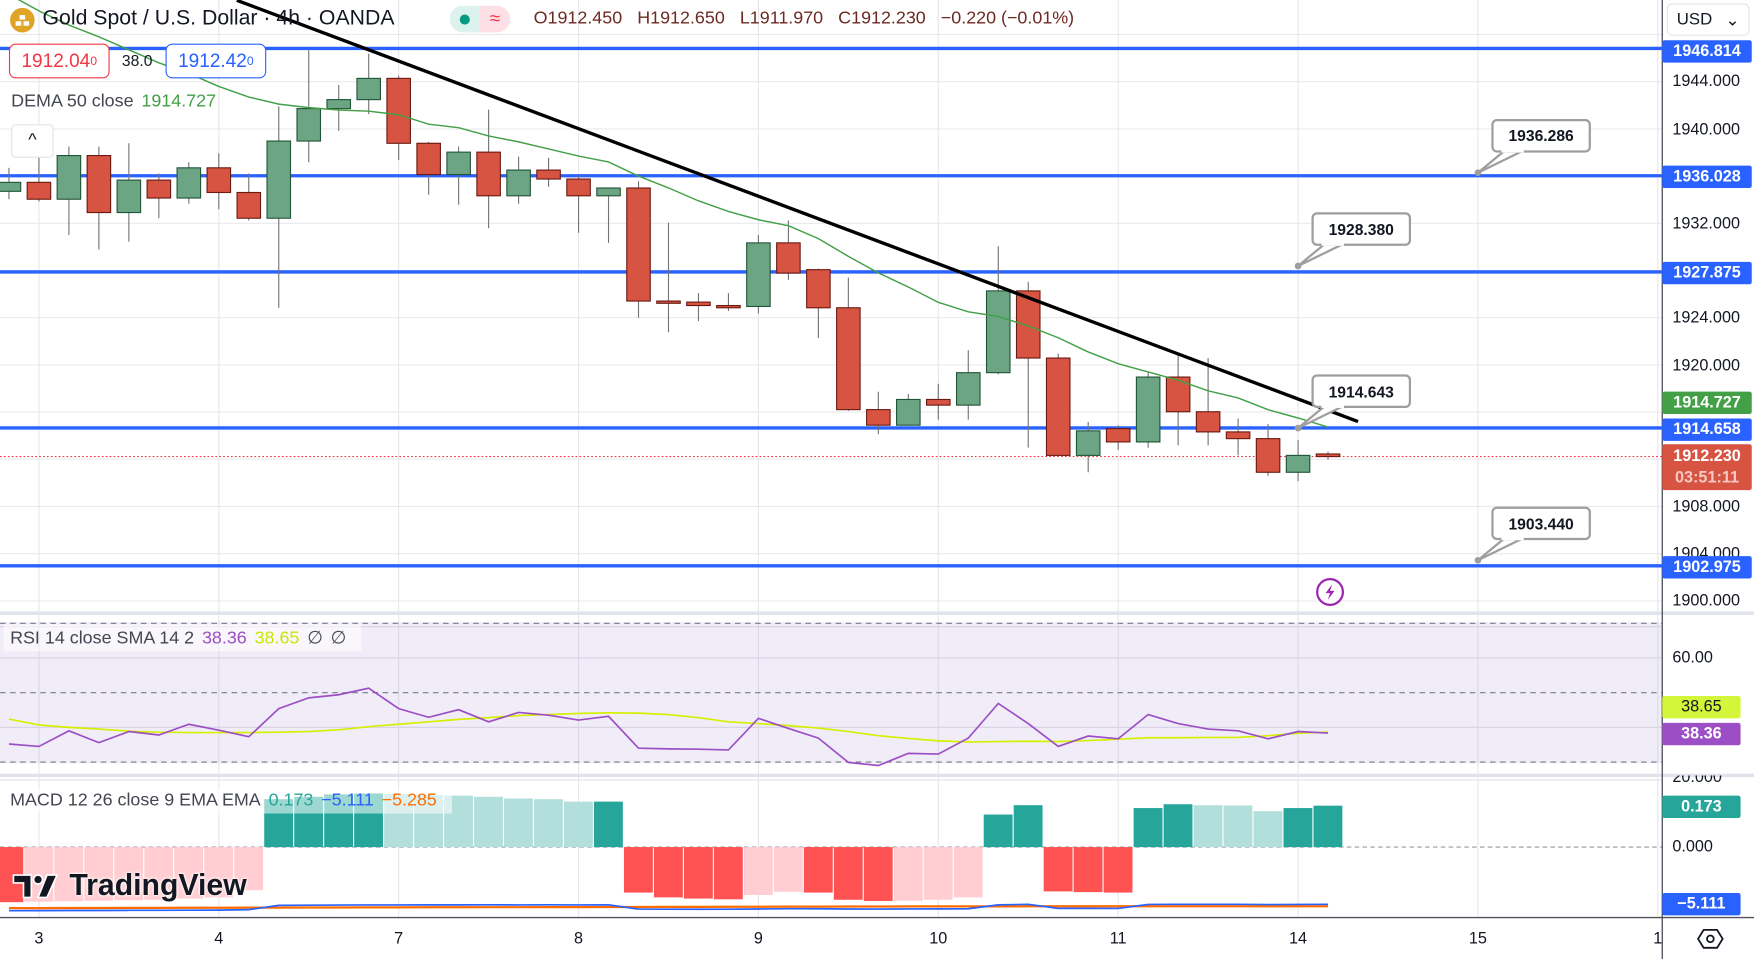 Image resolution: width=1754 pixels, height=959 pixels. I want to click on rsi-levels, so click(831, 692).